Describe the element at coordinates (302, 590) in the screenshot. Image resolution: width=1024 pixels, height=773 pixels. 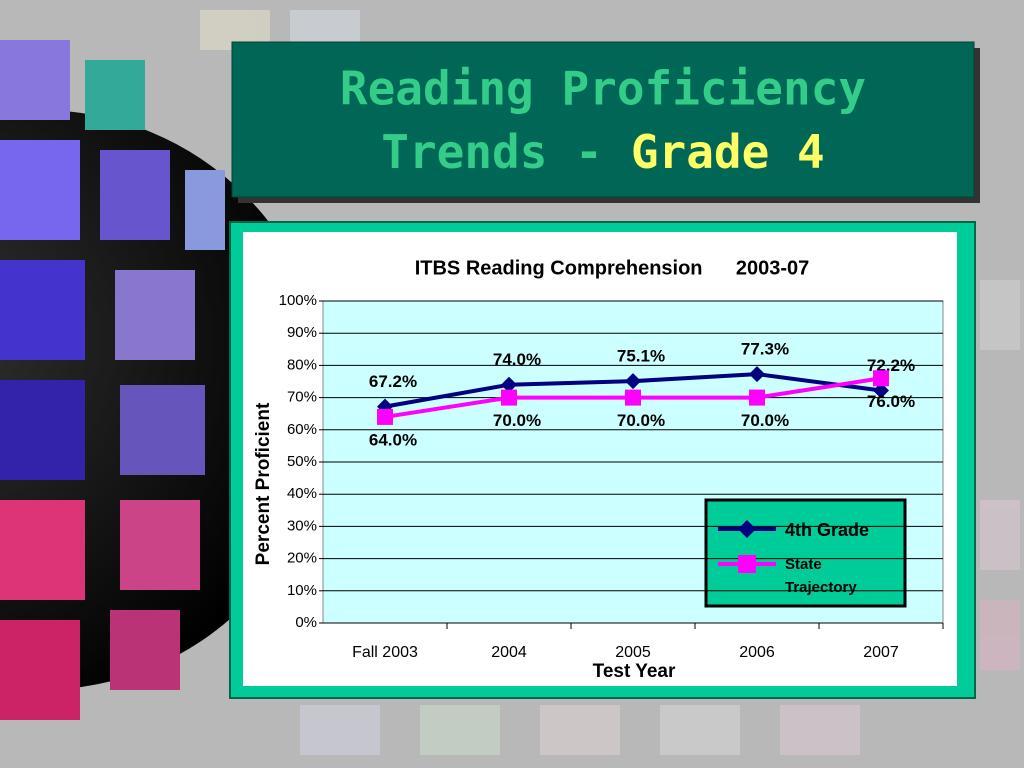
I see `y-tick-label: 10%` at that location.